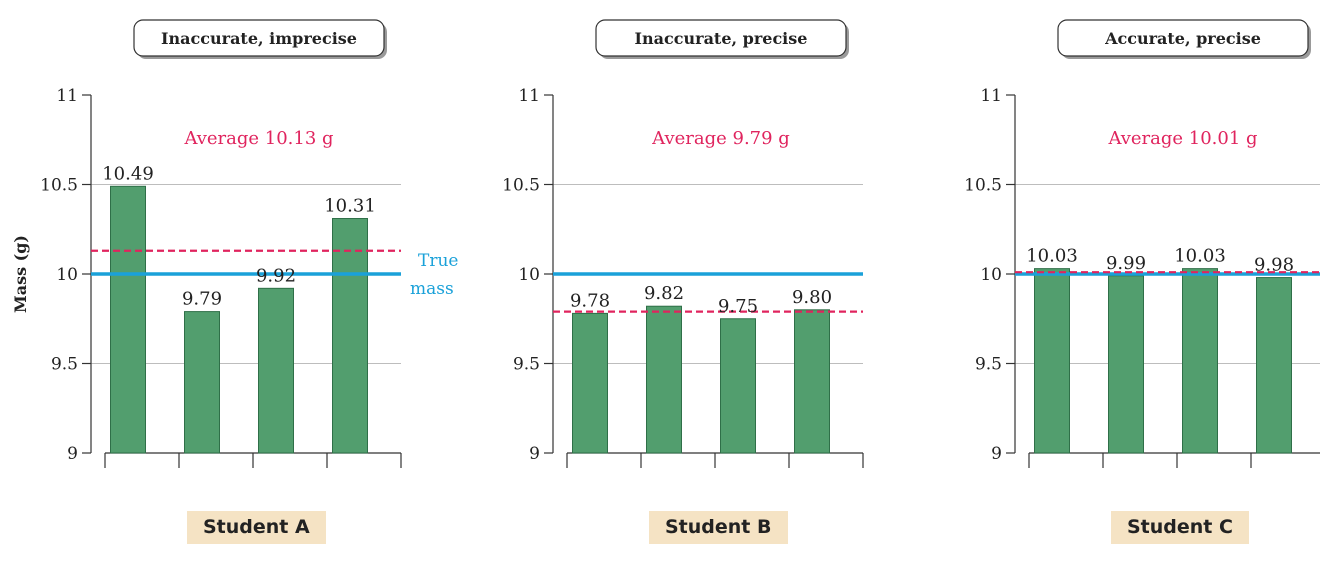 The width and height of the screenshot is (1320, 569). Describe the element at coordinates (983, 186) in the screenshot. I see `student-c-y-tick-label: 10.5` at that location.